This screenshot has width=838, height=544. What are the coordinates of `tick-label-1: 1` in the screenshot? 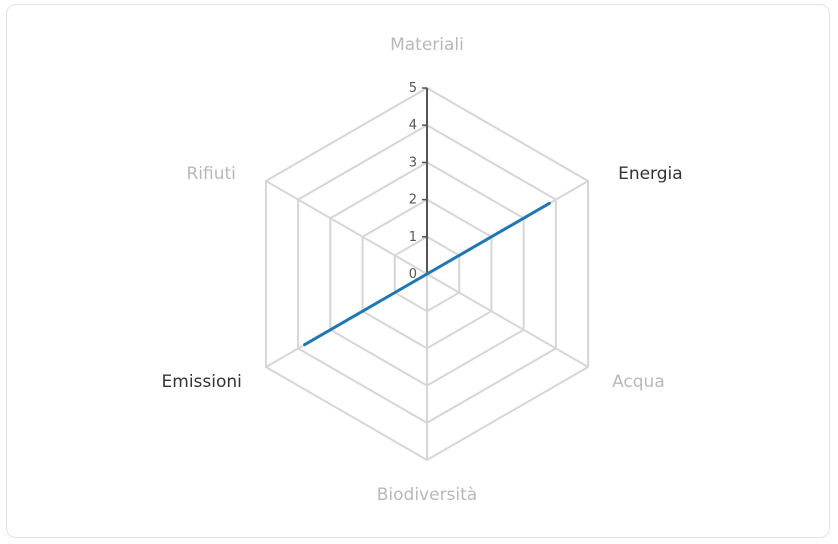 It's located at (413, 237).